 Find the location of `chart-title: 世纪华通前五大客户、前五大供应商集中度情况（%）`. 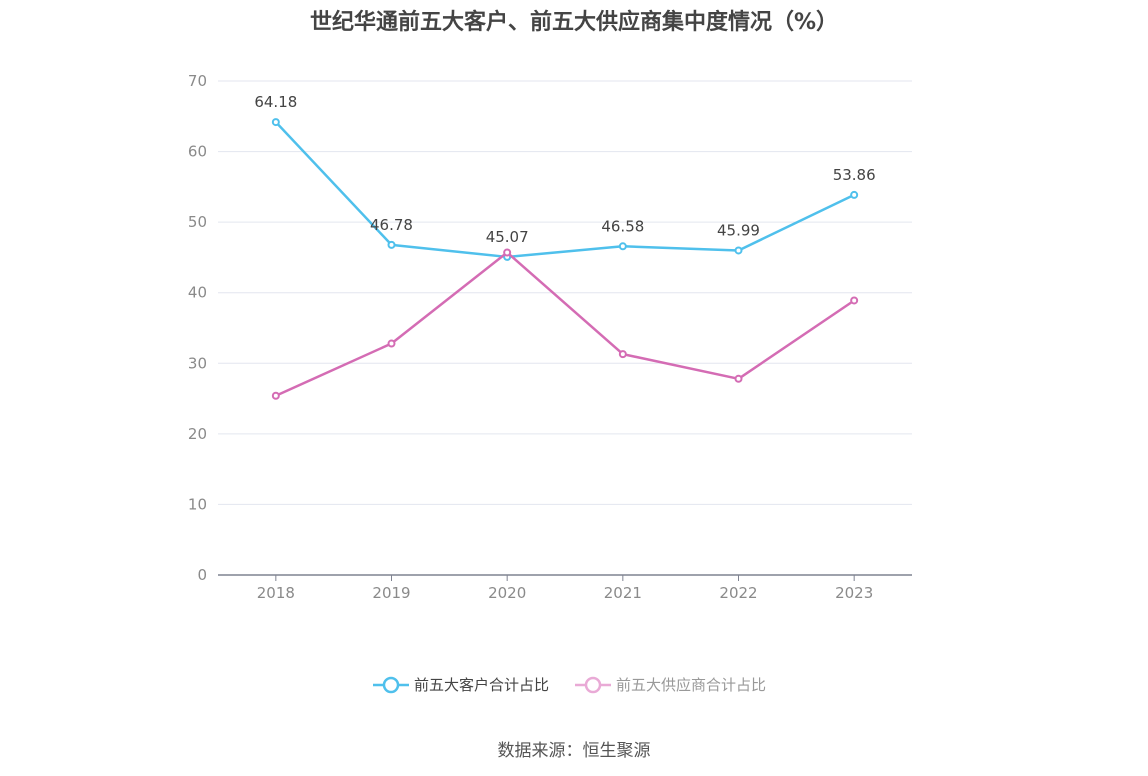

chart-title: 世纪华通前五大客户、前五大供应商集中度情况（%） is located at coordinates (574, 22).